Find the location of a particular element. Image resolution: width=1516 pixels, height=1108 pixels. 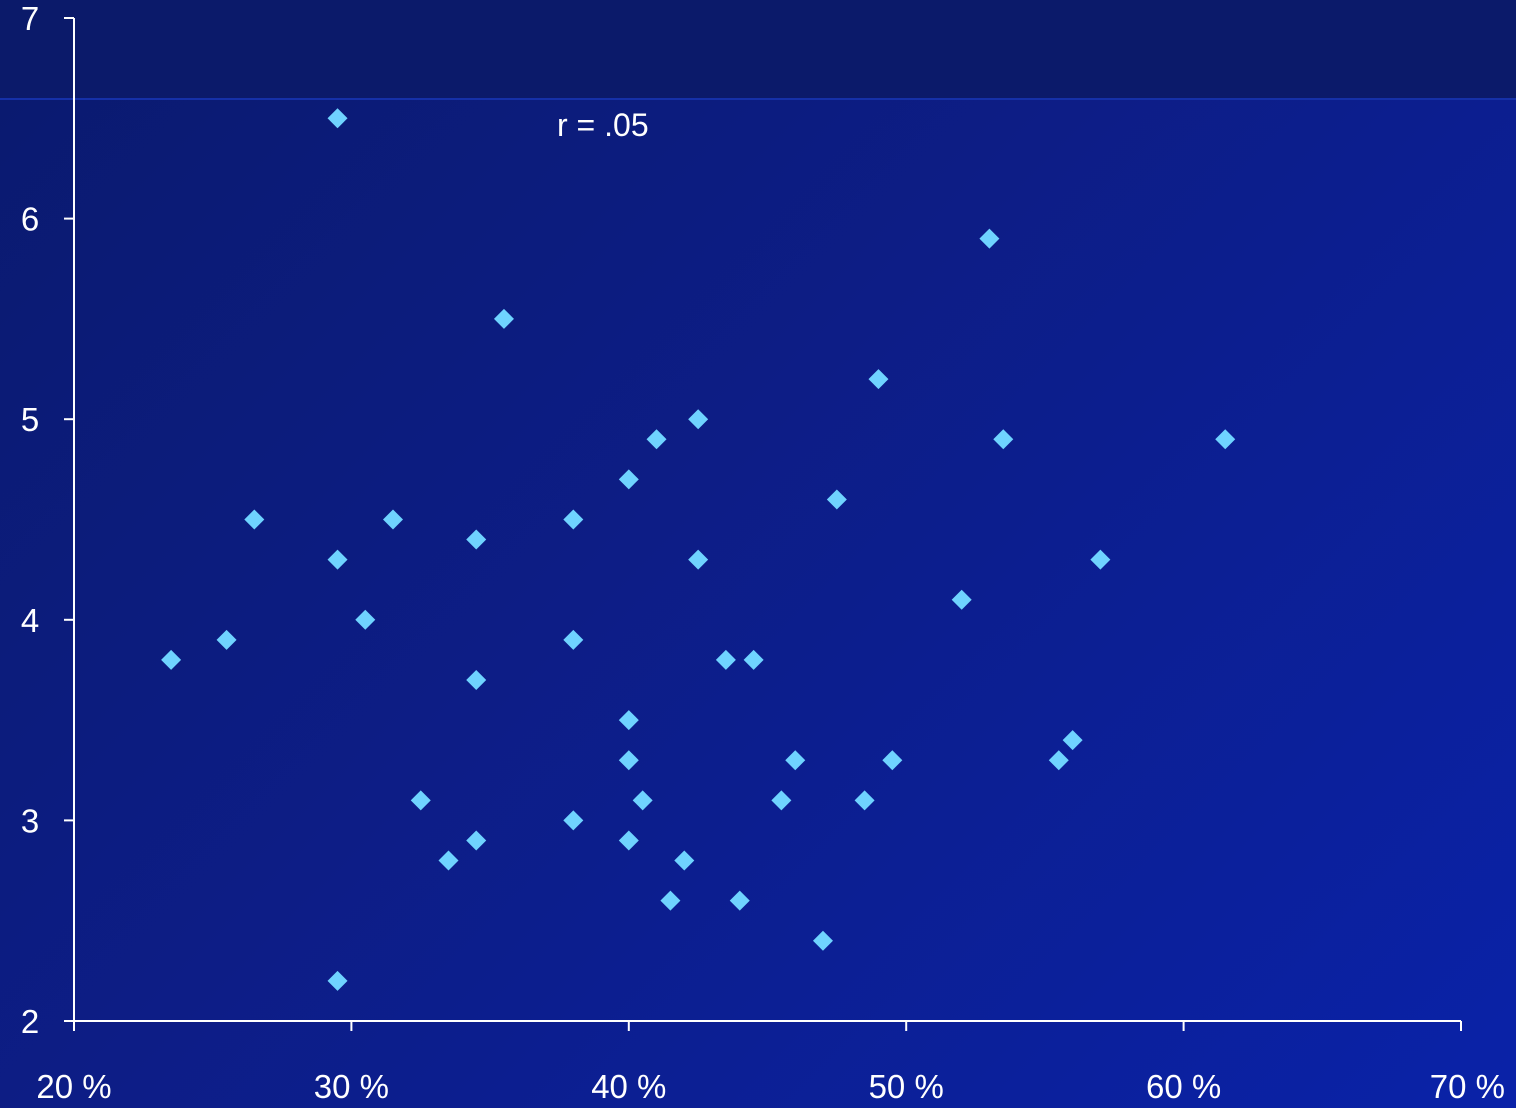

x-tick-label: 40 % is located at coordinates (628, 1086).